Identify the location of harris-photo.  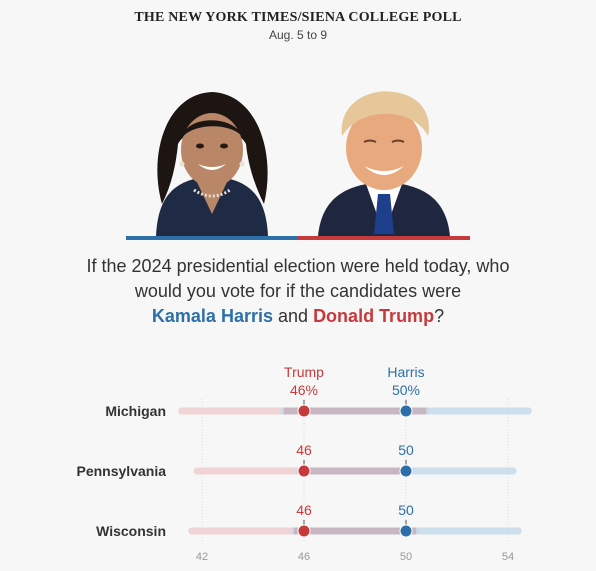
(212, 164).